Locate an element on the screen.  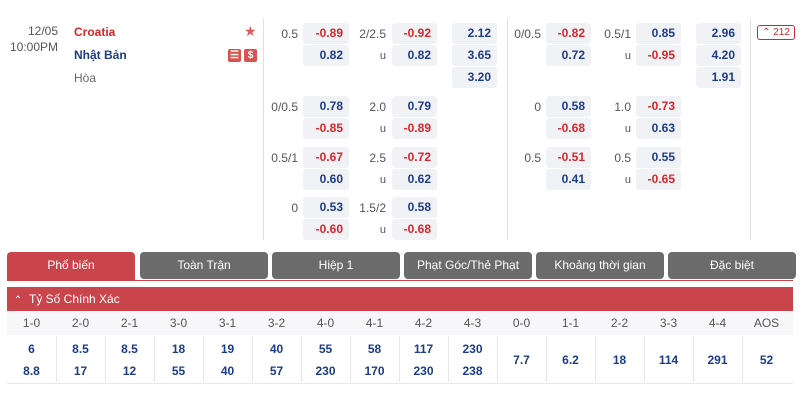
over-odd: -0.92 is located at coordinates (414, 33).